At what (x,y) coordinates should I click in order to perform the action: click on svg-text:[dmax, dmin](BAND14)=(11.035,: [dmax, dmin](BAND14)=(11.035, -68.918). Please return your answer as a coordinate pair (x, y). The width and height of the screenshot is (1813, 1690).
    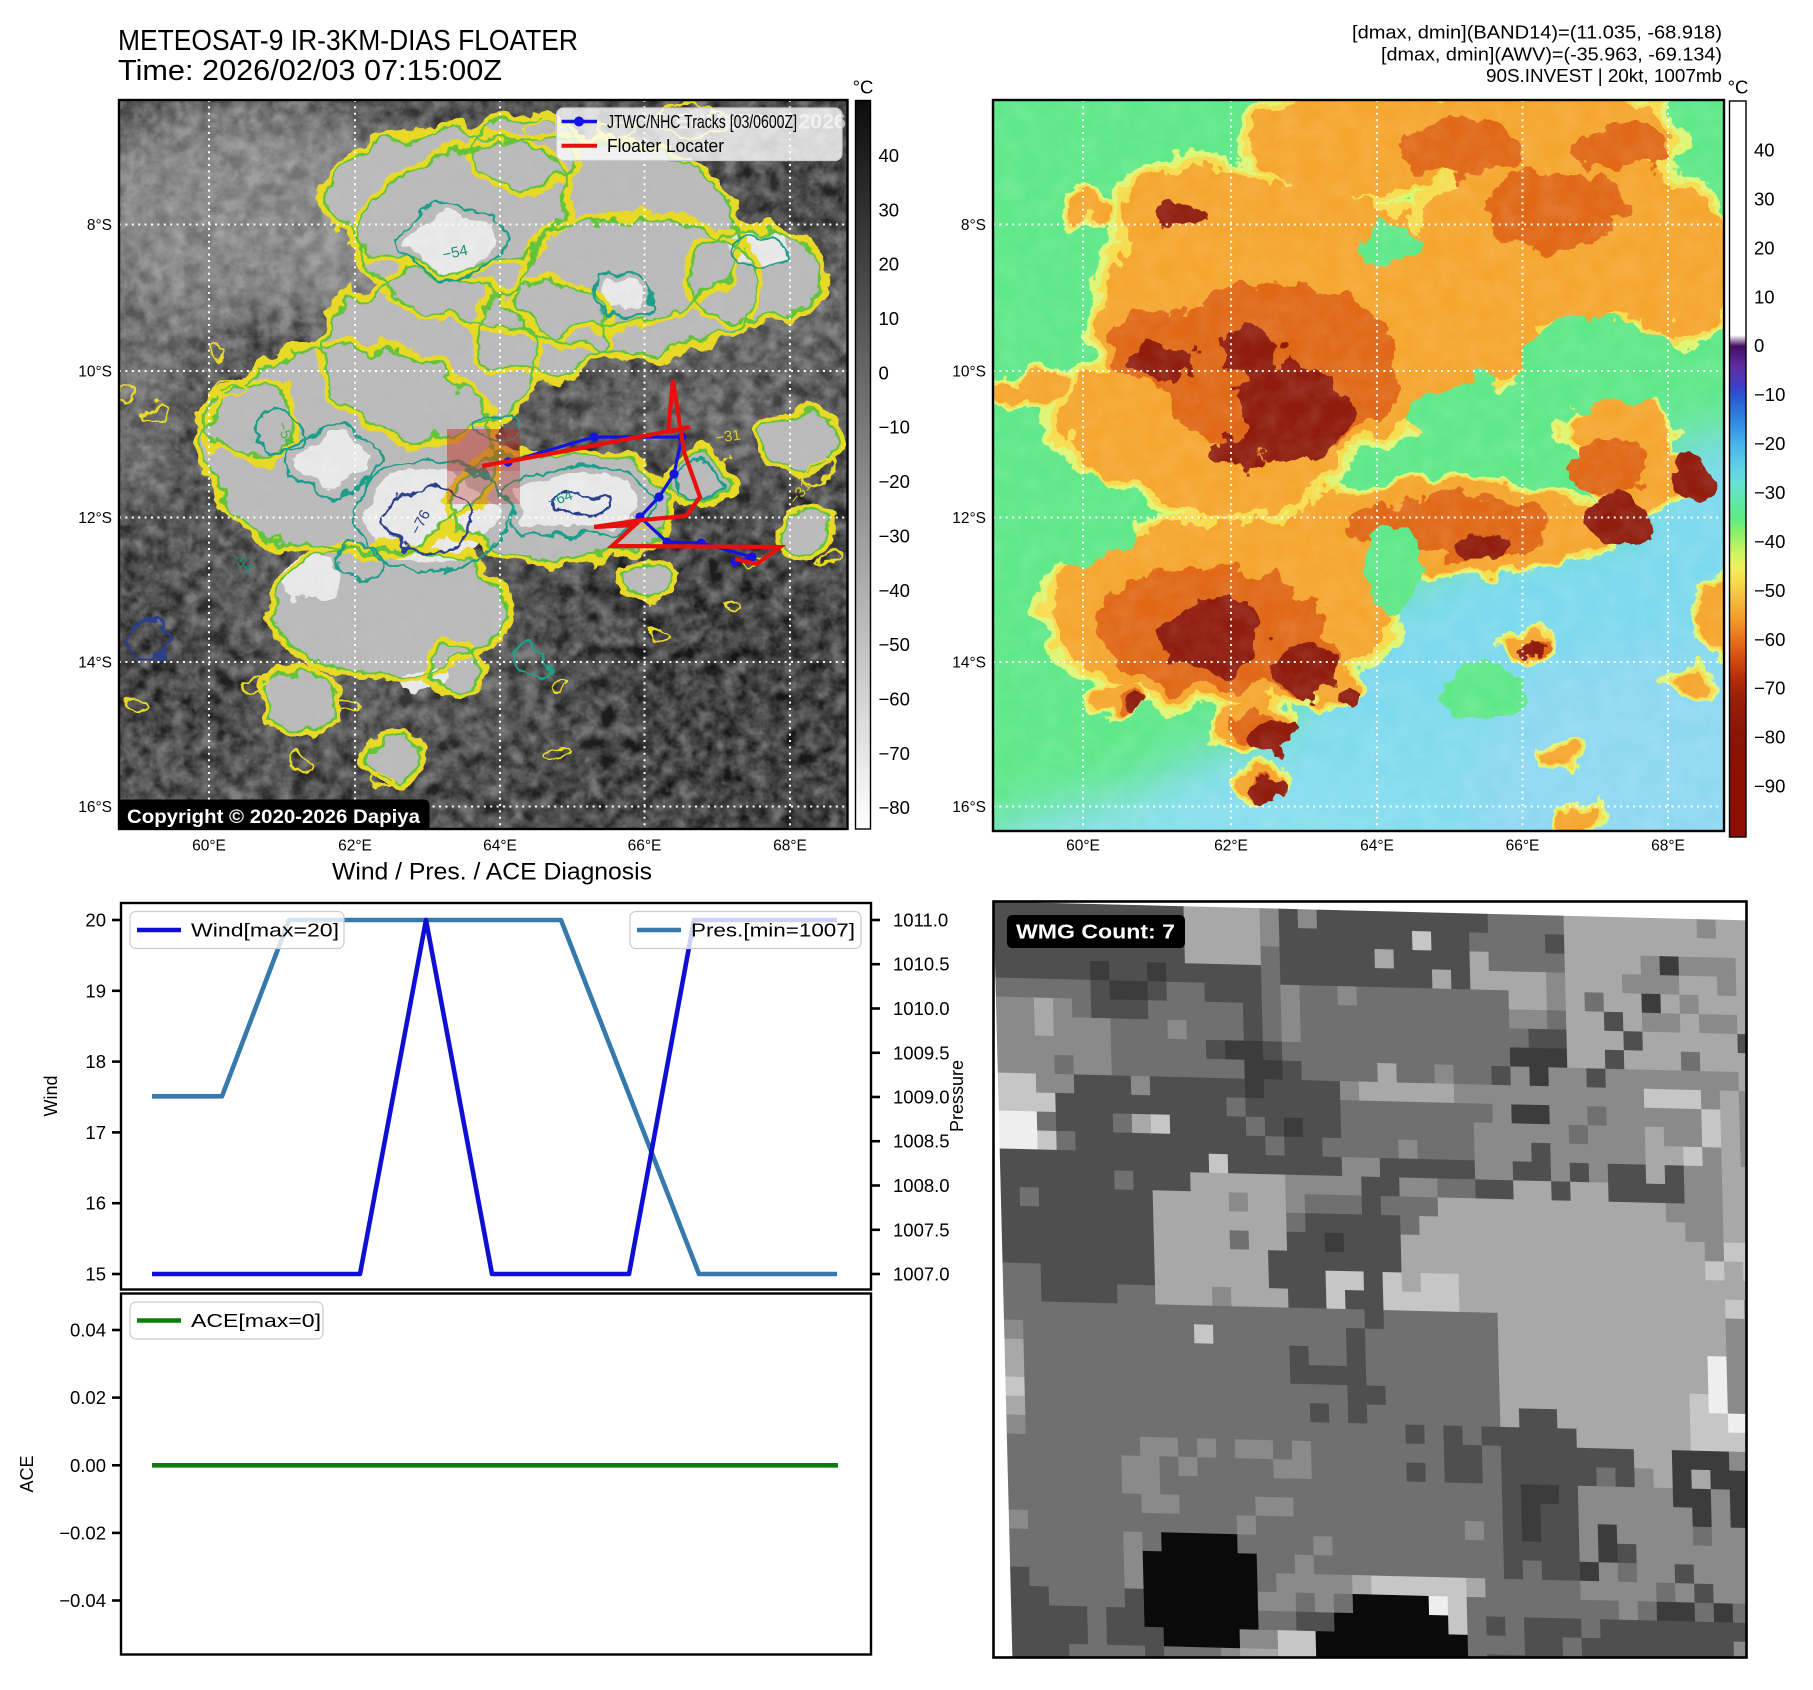
    Looking at the image, I should click on (1537, 31).